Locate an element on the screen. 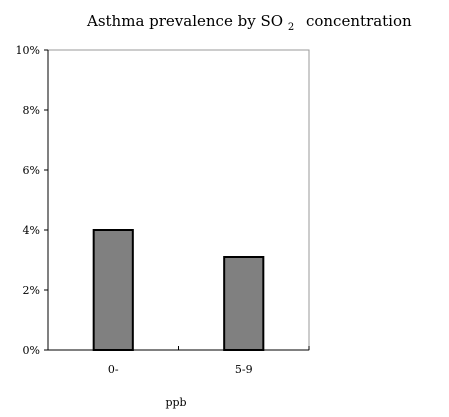  chart-title: Asthma prevalence by SO 2 concentration is located at coordinates (249, 23).